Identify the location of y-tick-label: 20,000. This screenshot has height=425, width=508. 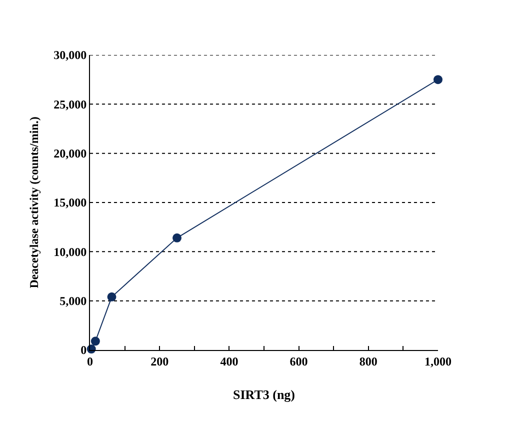
(70, 153).